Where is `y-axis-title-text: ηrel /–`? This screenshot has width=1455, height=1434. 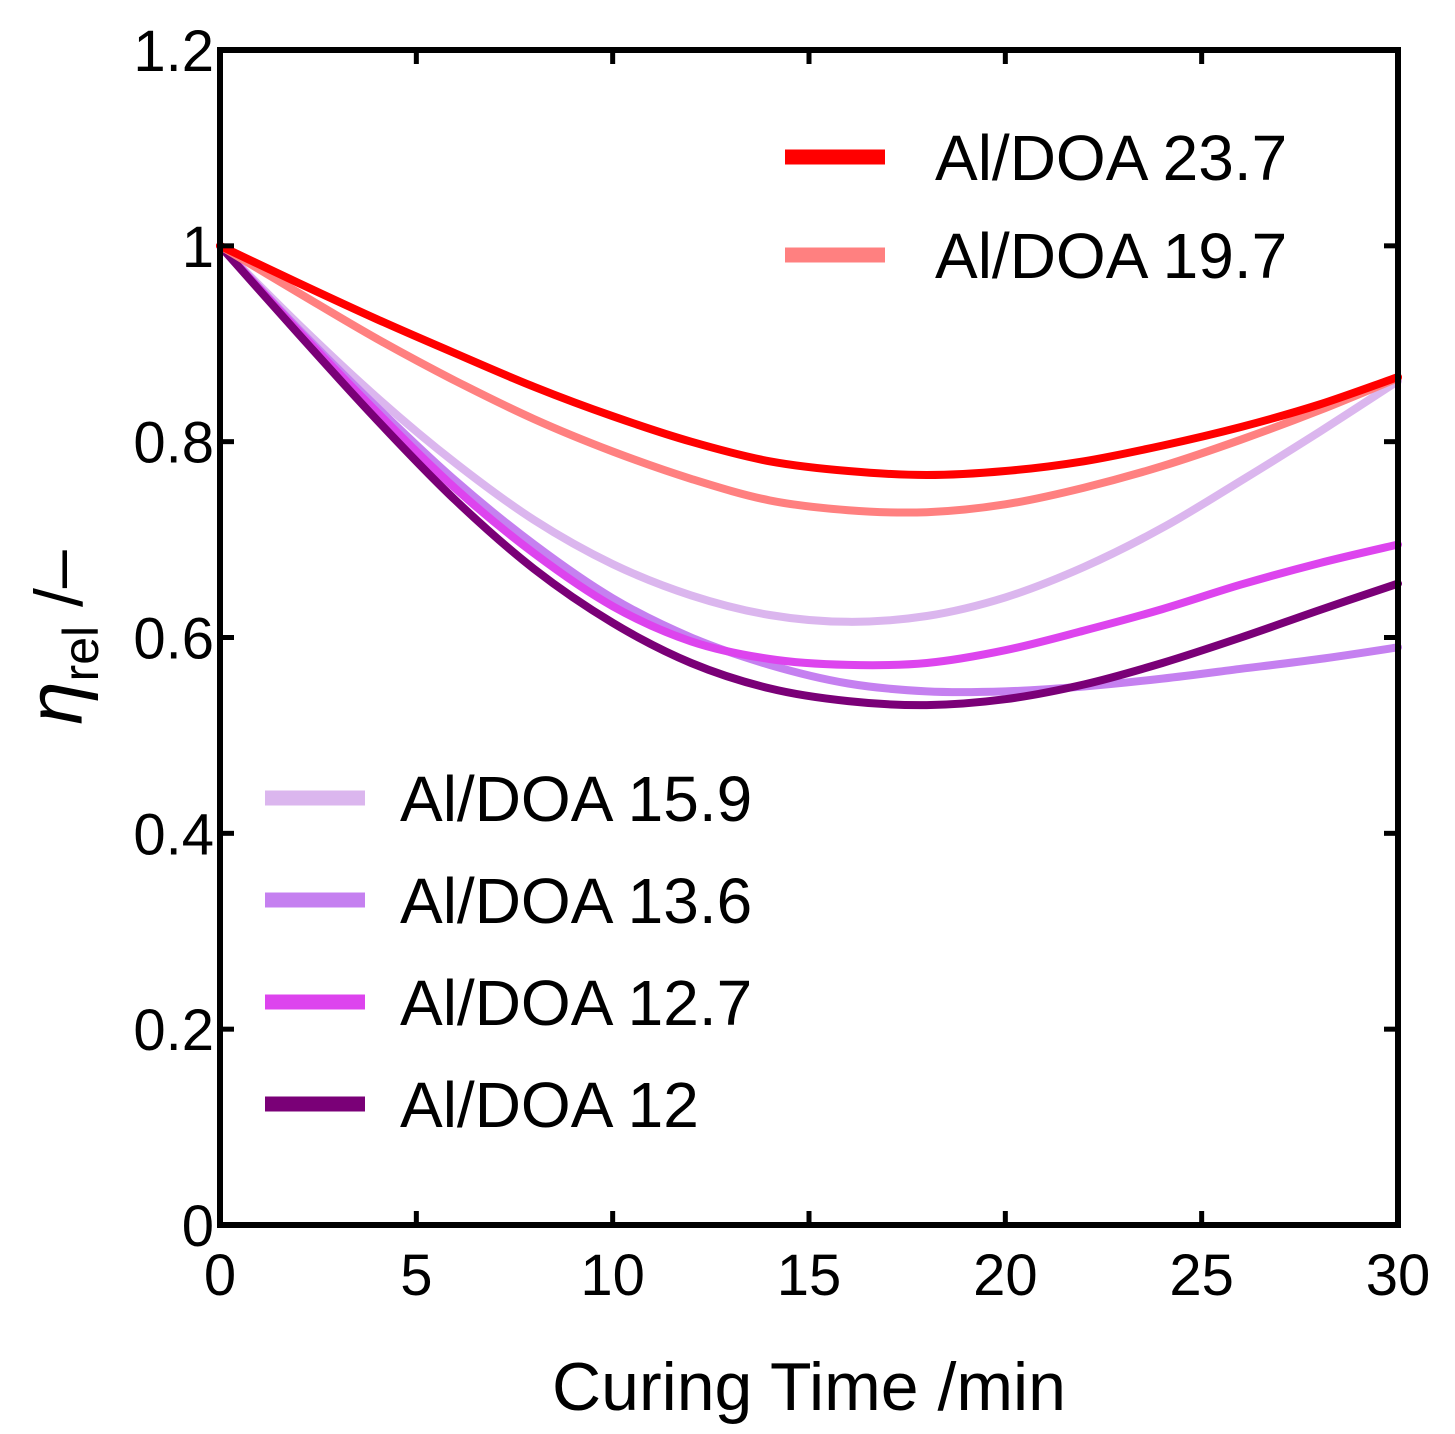
y-axis-title-text: ηrel /– is located at coordinates (60, 637).